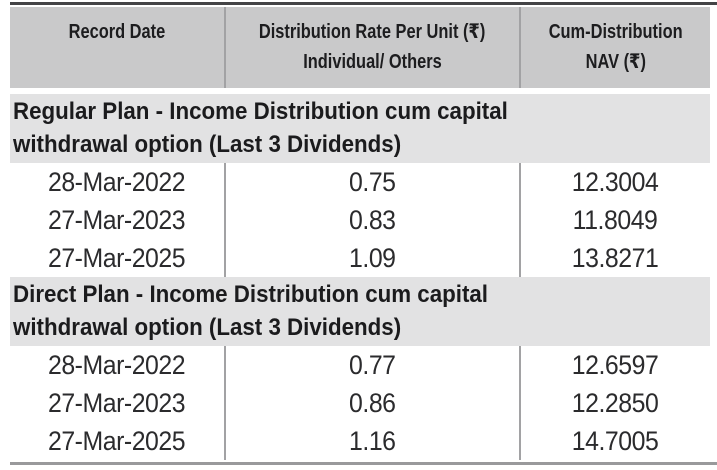 Image resolution: width=717 pixels, height=470 pixels. I want to click on distribution-rate-value: 1.09, so click(372, 258).